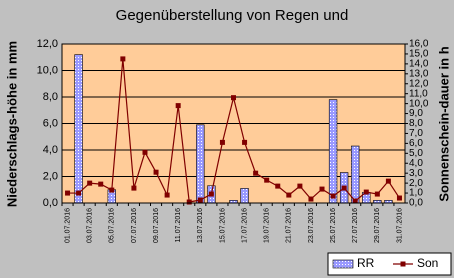  Describe the element at coordinates (389, 264) in the screenshot. I see `legend` at that location.